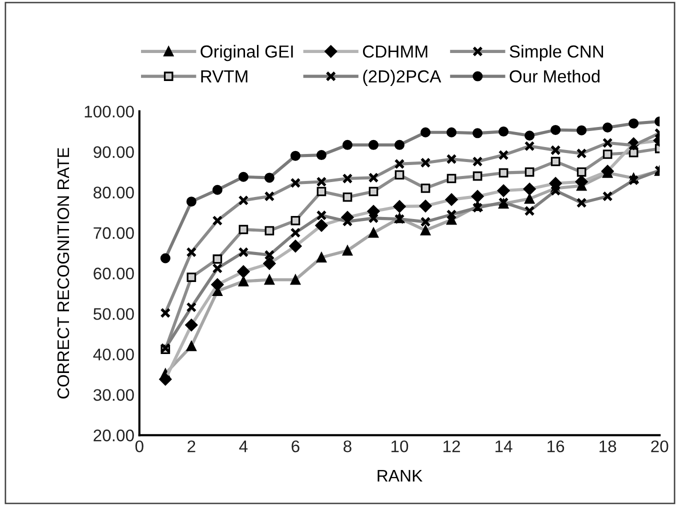 The image size is (680, 506). I want to click on y-axis-title: CORRECT RECOGNITION RATE, so click(63, 273).